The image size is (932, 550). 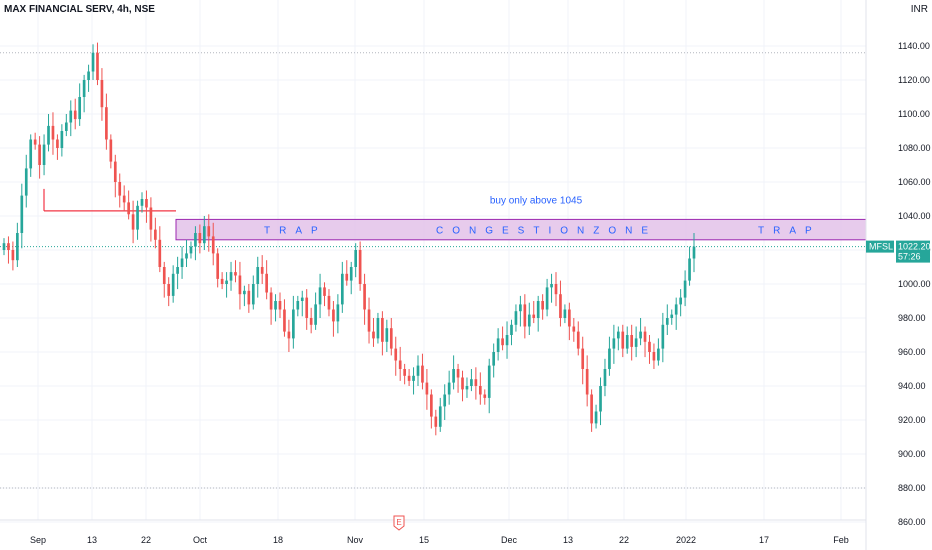 What do you see at coordinates (919, 9) in the screenshot?
I see `currency-label: INR` at bounding box center [919, 9].